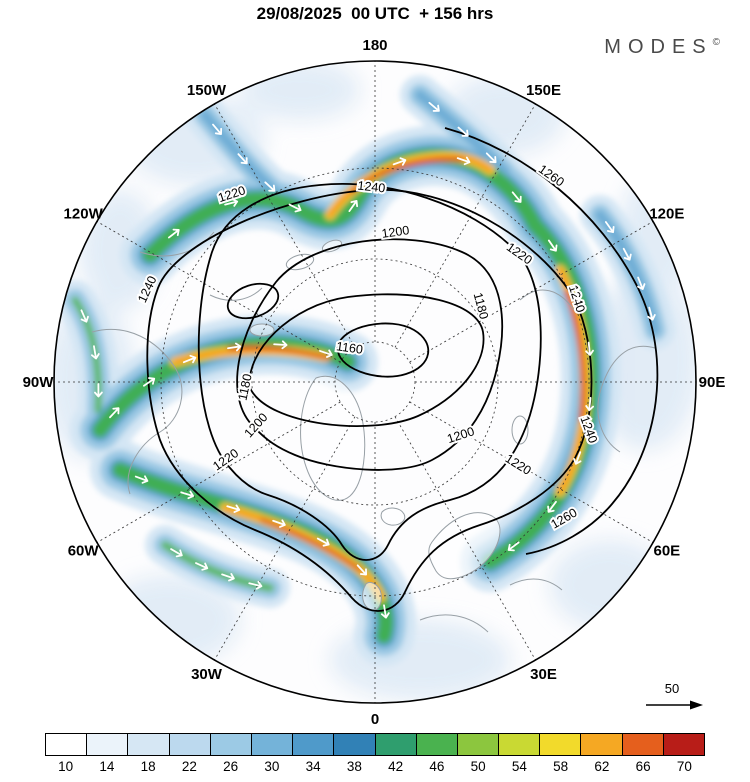 Image resolution: width=750 pixels, height=782 pixels. I want to click on coastline-iceland, so click(393, 516).